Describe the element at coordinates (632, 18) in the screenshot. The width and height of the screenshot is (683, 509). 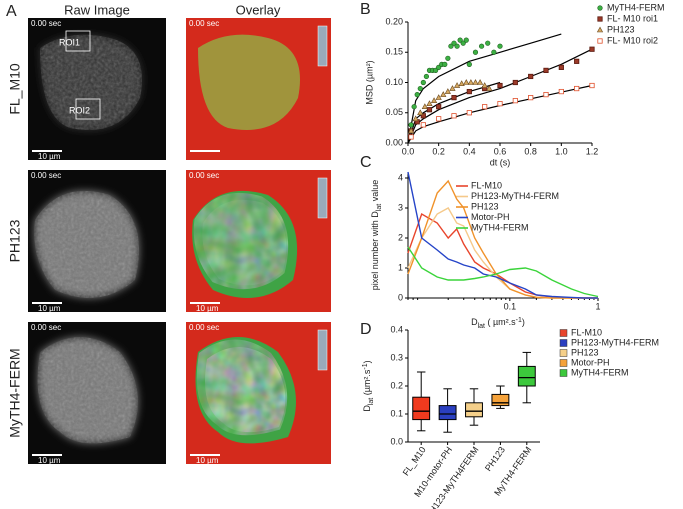
I see `legend-label: FL- M10 roi1` at that location.